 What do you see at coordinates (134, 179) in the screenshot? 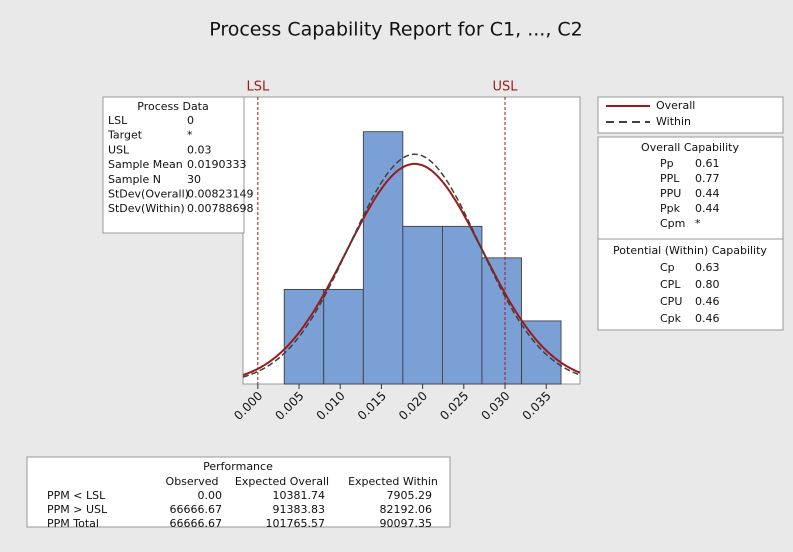
I see `row-label: Sample N` at bounding box center [134, 179].